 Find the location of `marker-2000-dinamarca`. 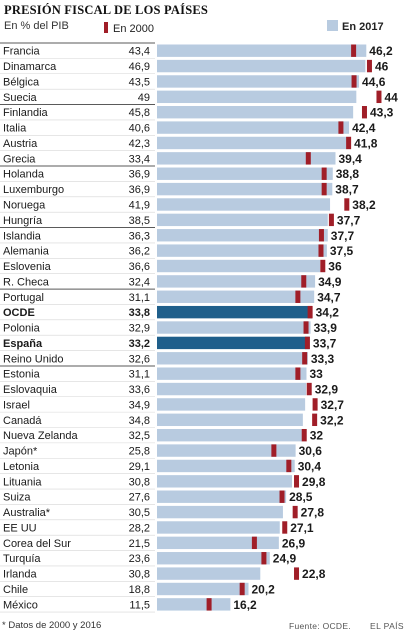

marker-2000-dinamarca is located at coordinates (369, 66).